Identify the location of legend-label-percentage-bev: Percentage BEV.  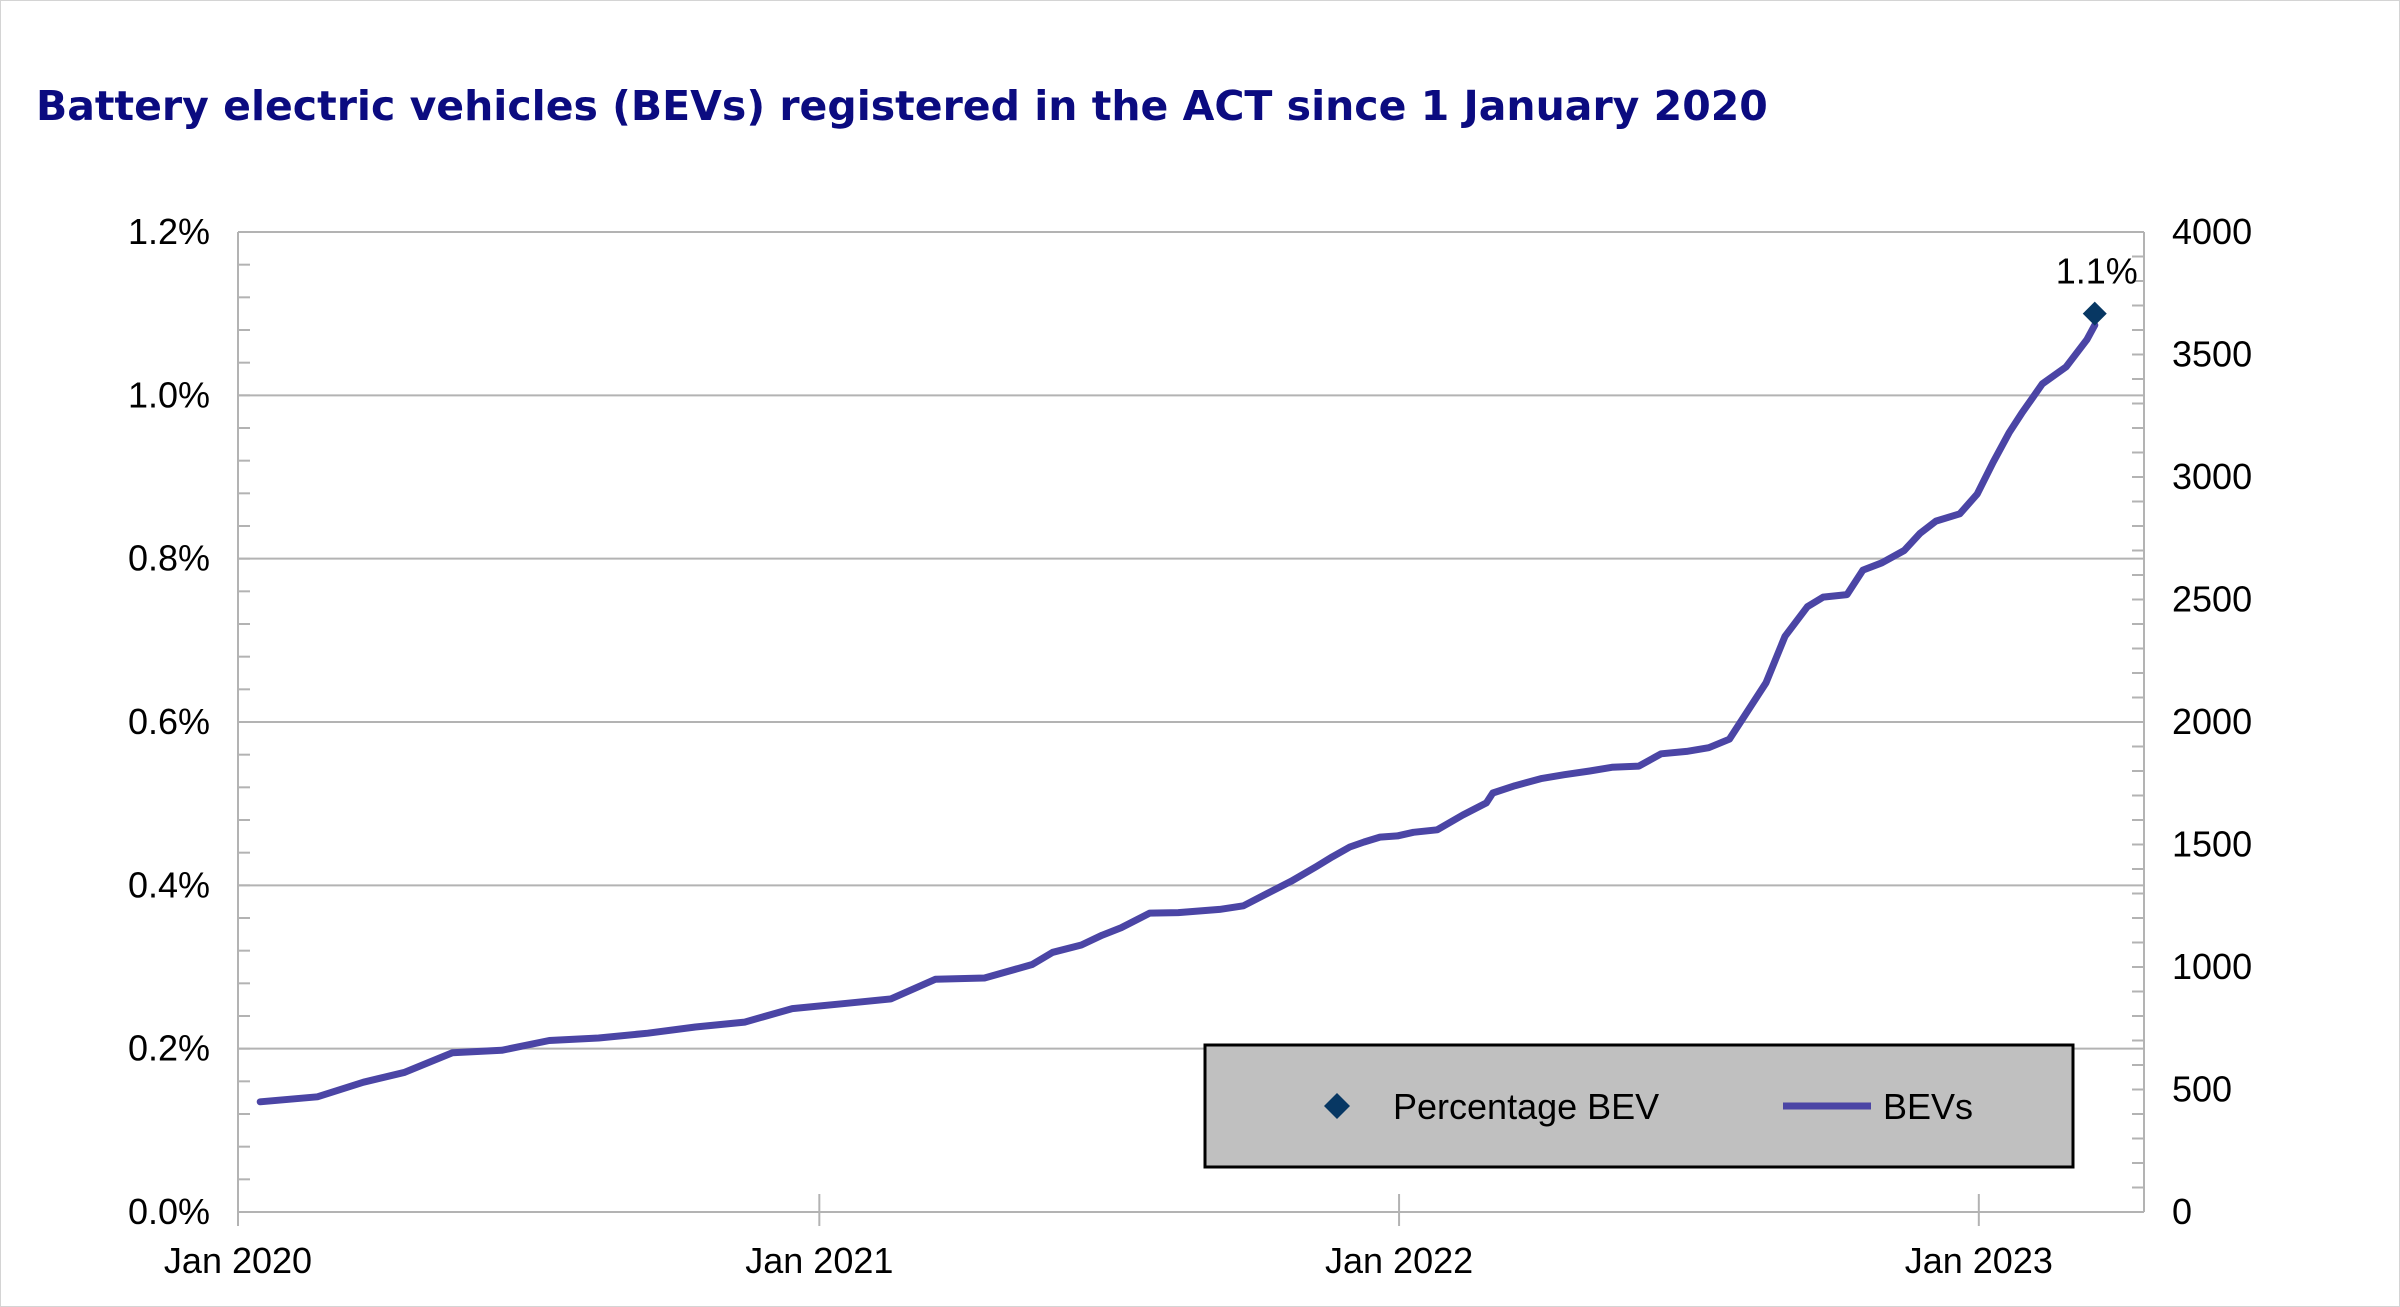
(1526, 1106).